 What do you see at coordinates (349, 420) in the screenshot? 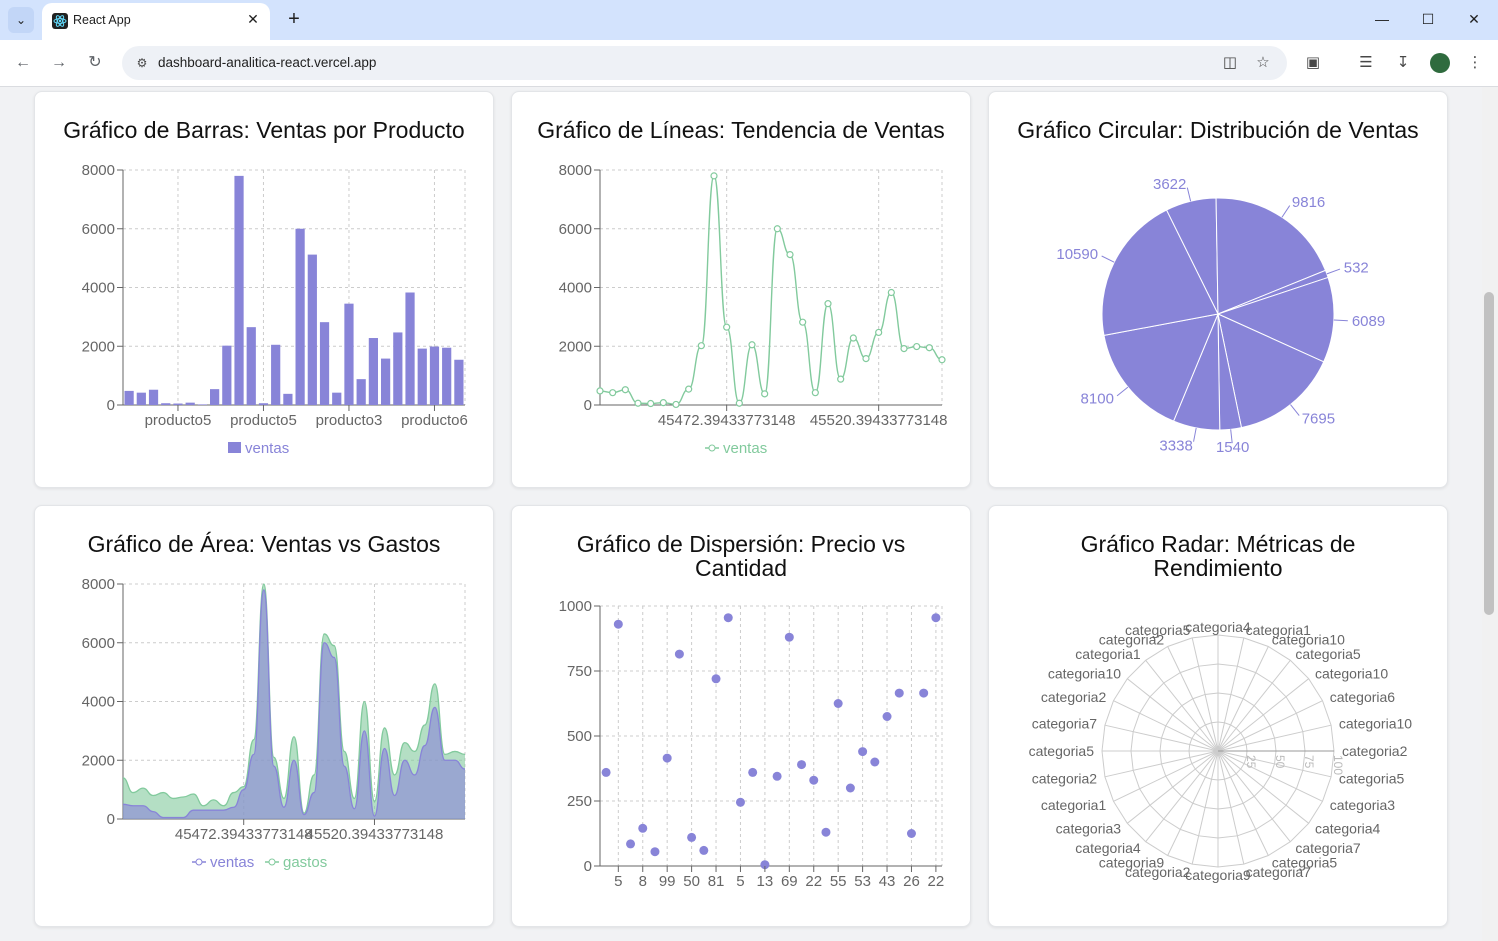
I see `bar-xtick-label: producto3` at bounding box center [349, 420].